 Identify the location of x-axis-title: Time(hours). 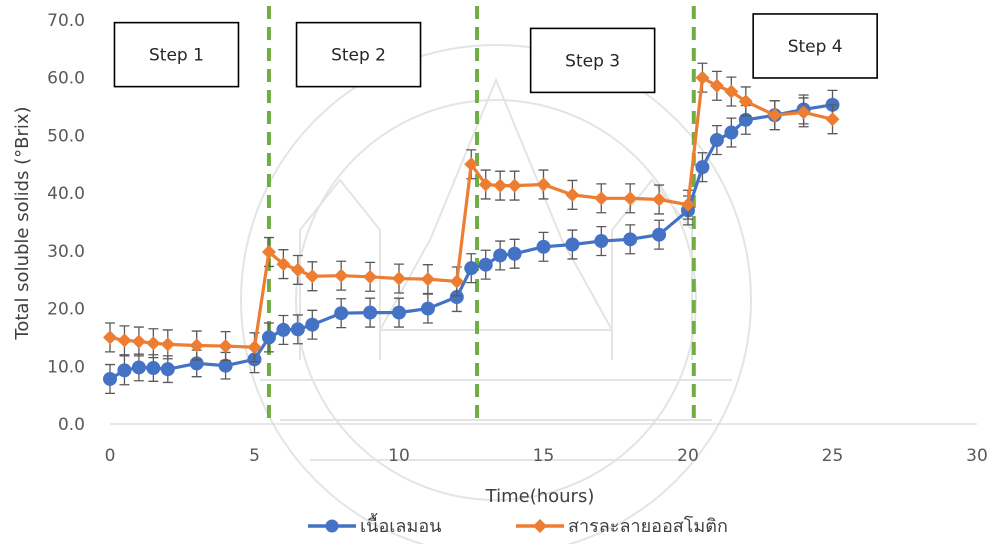
(540, 496).